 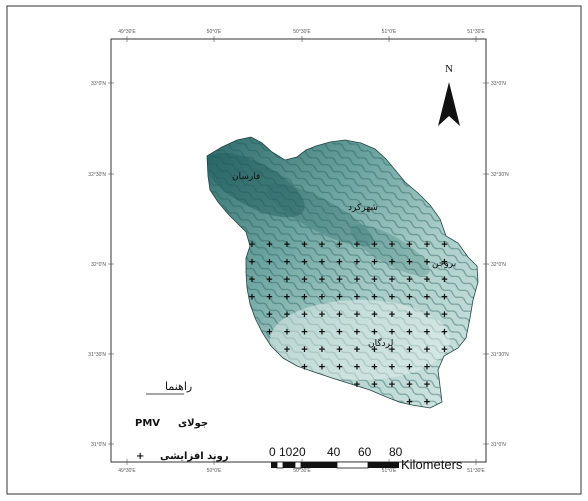 What do you see at coordinates (272, 452) in the screenshot?
I see `scale-tick-0: 0` at bounding box center [272, 452].